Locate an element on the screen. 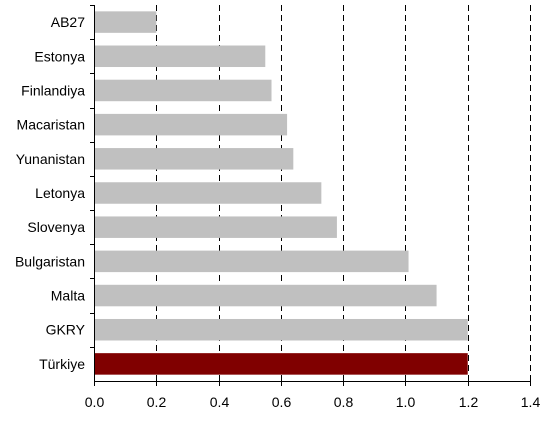 The width and height of the screenshot is (540, 423). x-tick-label: 0.0 is located at coordinates (95, 402).